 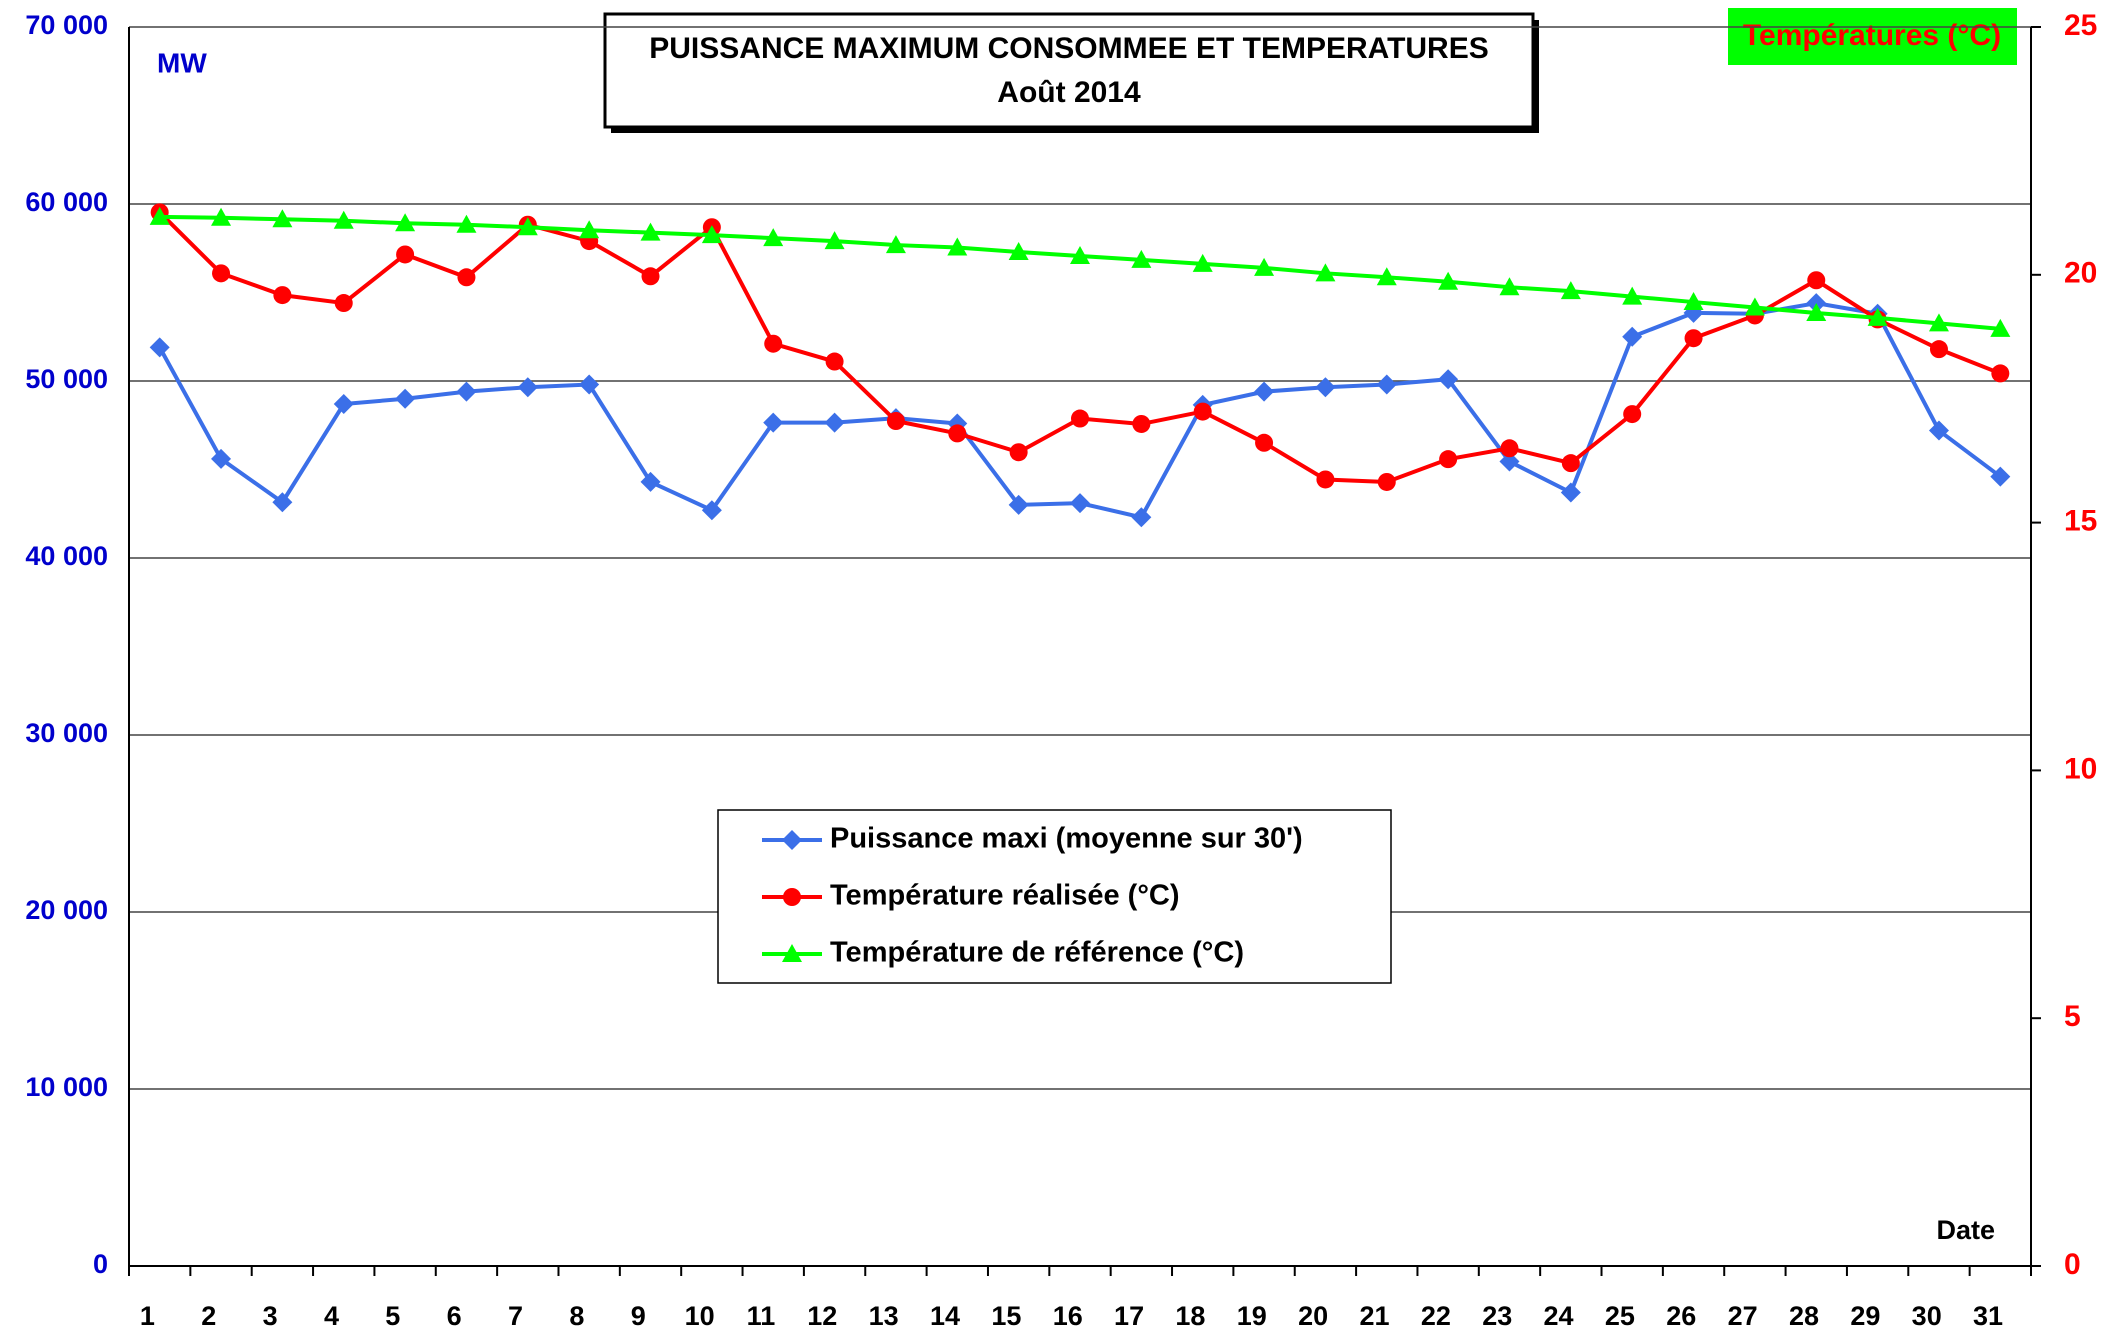 What do you see at coordinates (2072, 1264) in the screenshot?
I see `y2-tick-label: 0` at bounding box center [2072, 1264].